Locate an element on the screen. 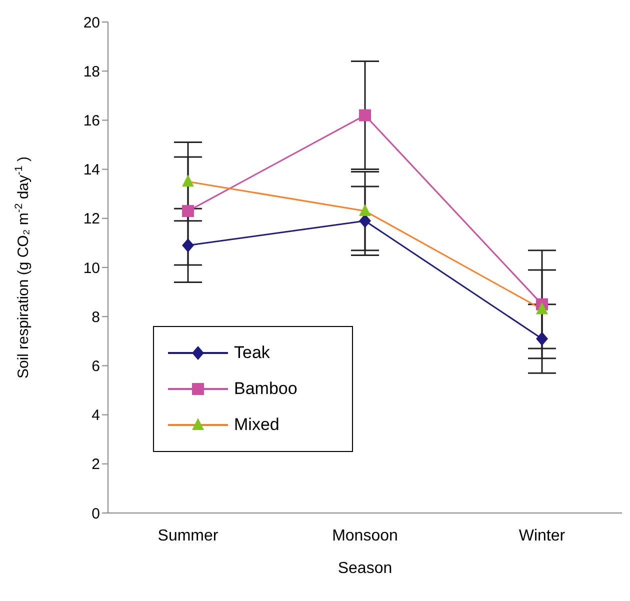  y-tick-label: 4 is located at coordinates (96, 415).